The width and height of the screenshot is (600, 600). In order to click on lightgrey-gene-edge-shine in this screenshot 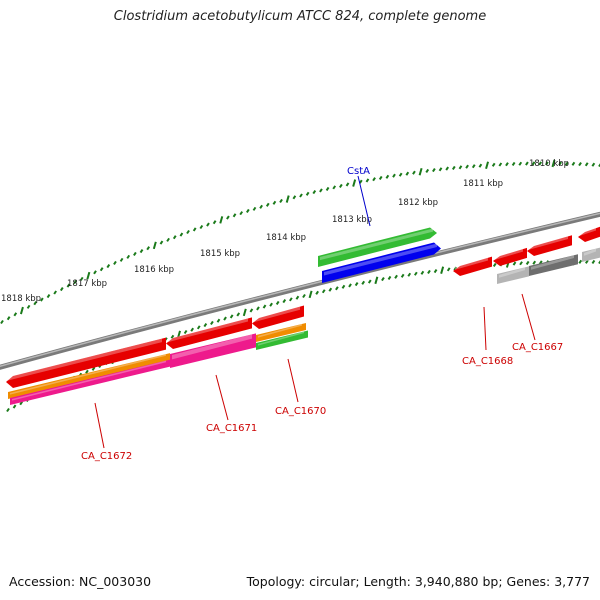, I will do `click(590, 252)`.